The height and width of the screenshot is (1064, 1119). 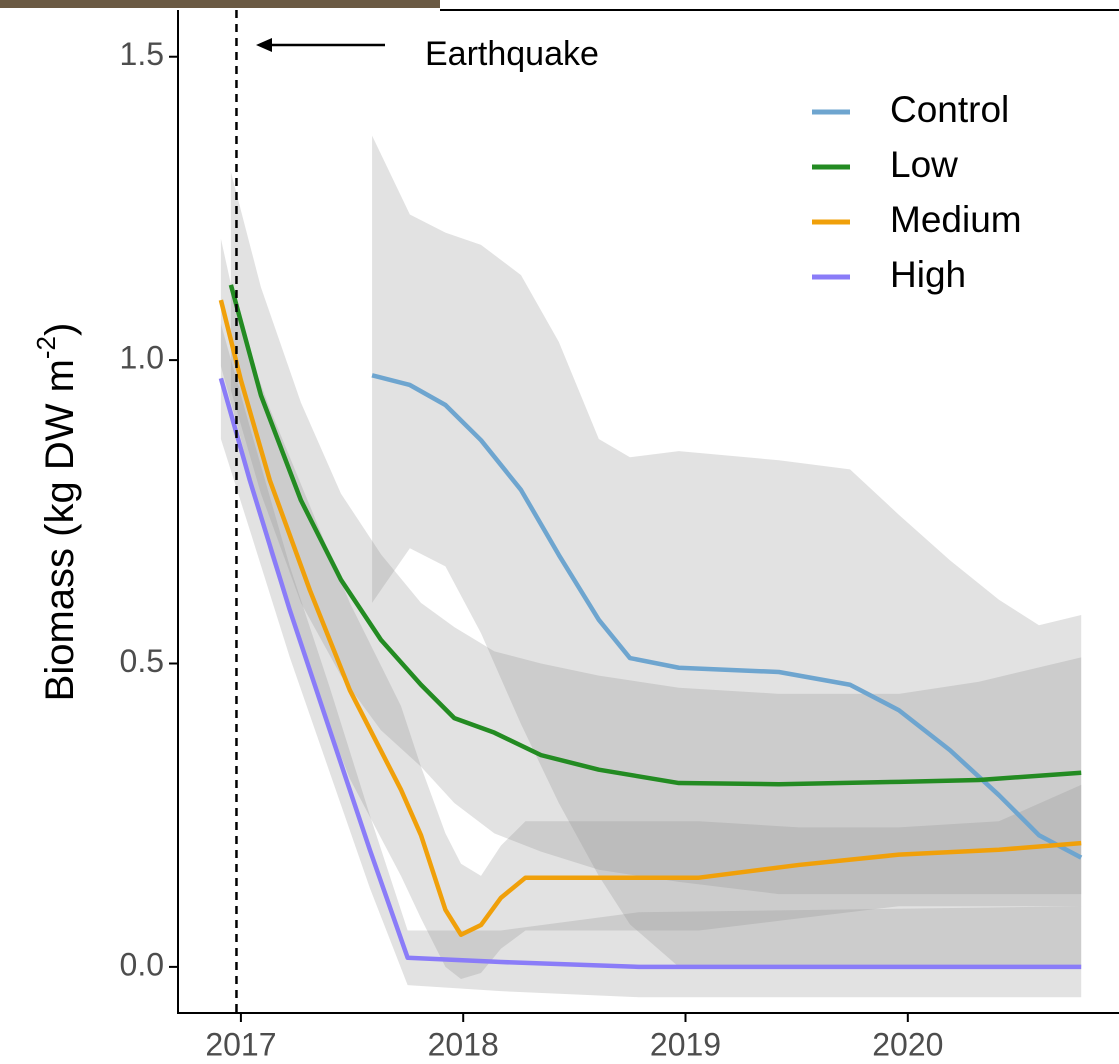 What do you see at coordinates (949, 109) in the screenshot?
I see `legend-label: Control` at bounding box center [949, 109].